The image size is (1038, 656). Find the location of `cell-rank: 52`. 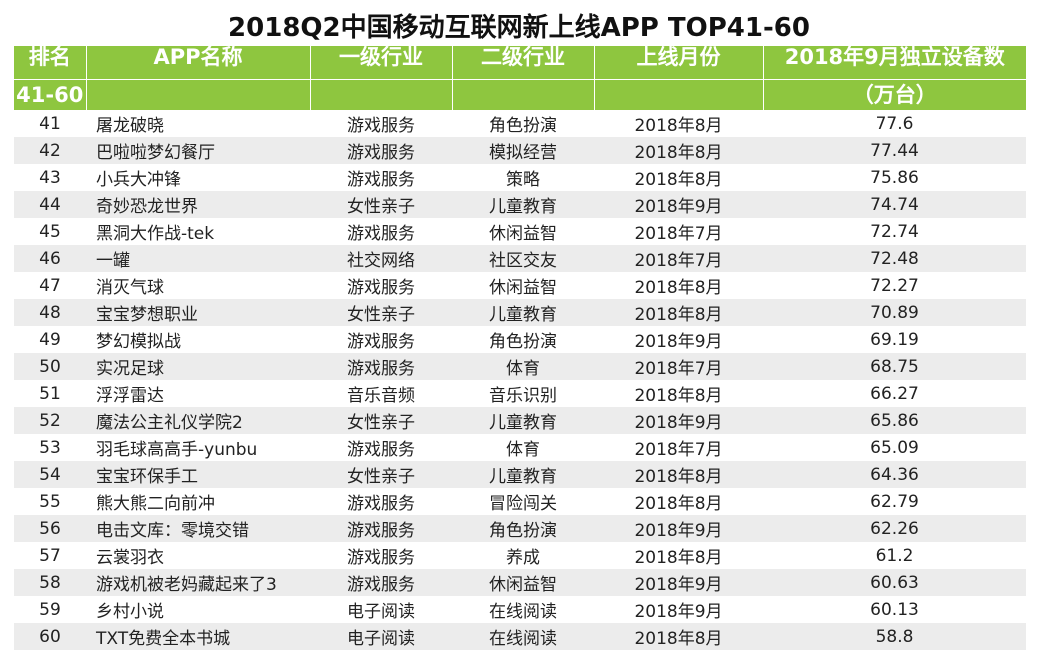

cell-rank: 52 is located at coordinates (50, 420).